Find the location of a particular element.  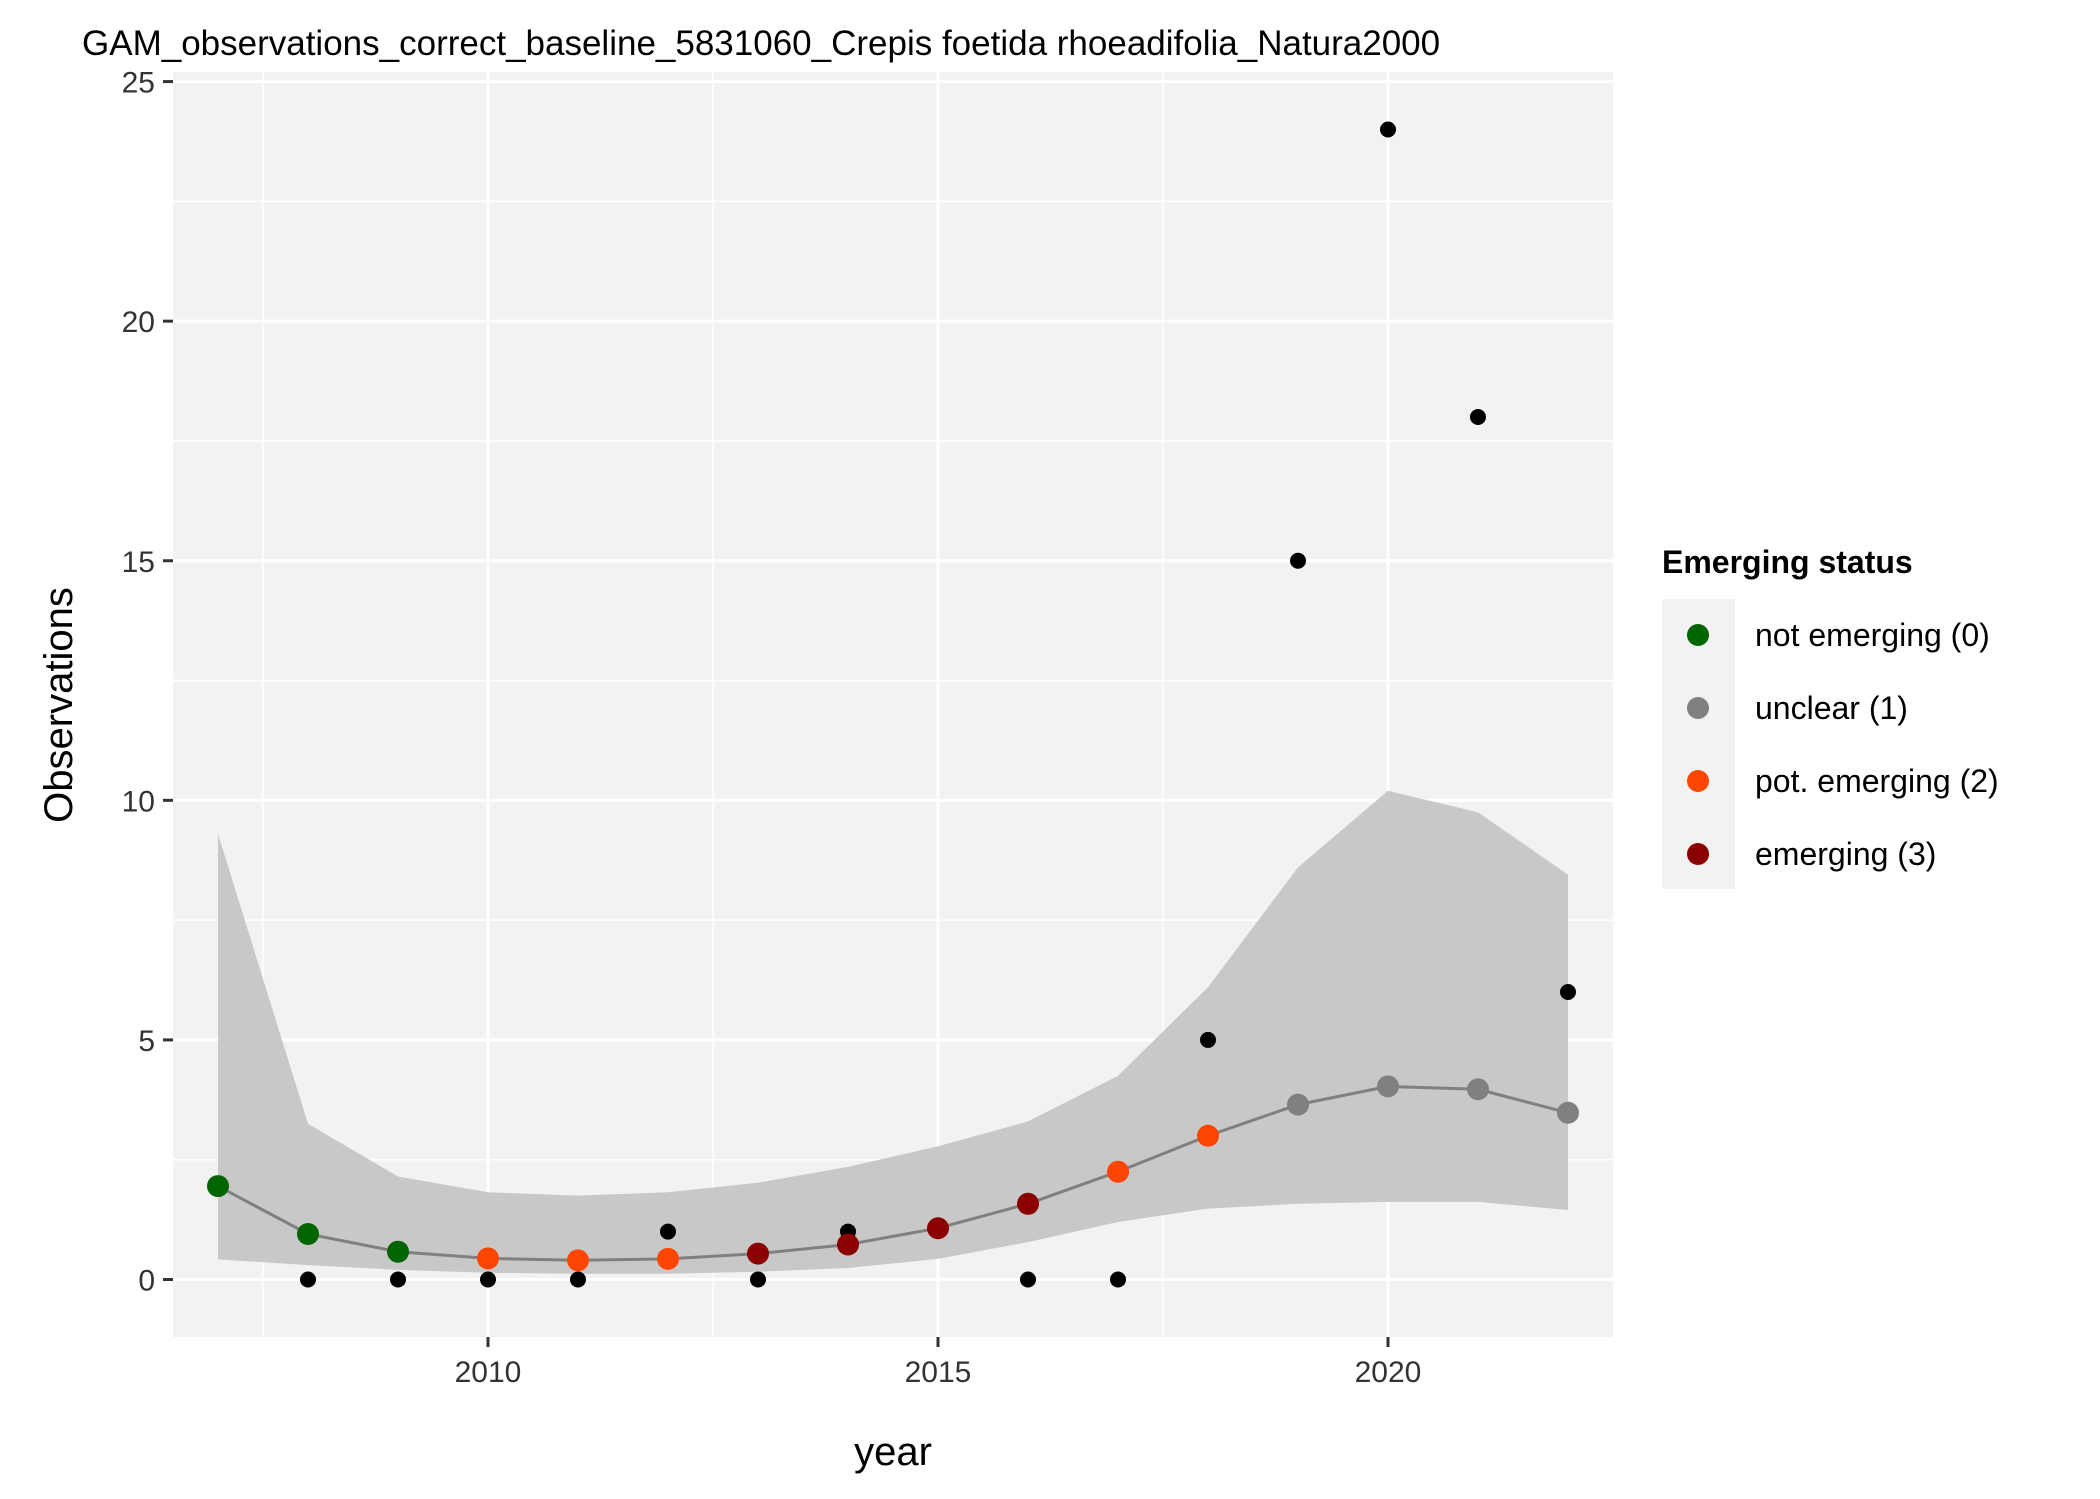

x-axis: 2010 2015 2020 is located at coordinates (938, 1363).